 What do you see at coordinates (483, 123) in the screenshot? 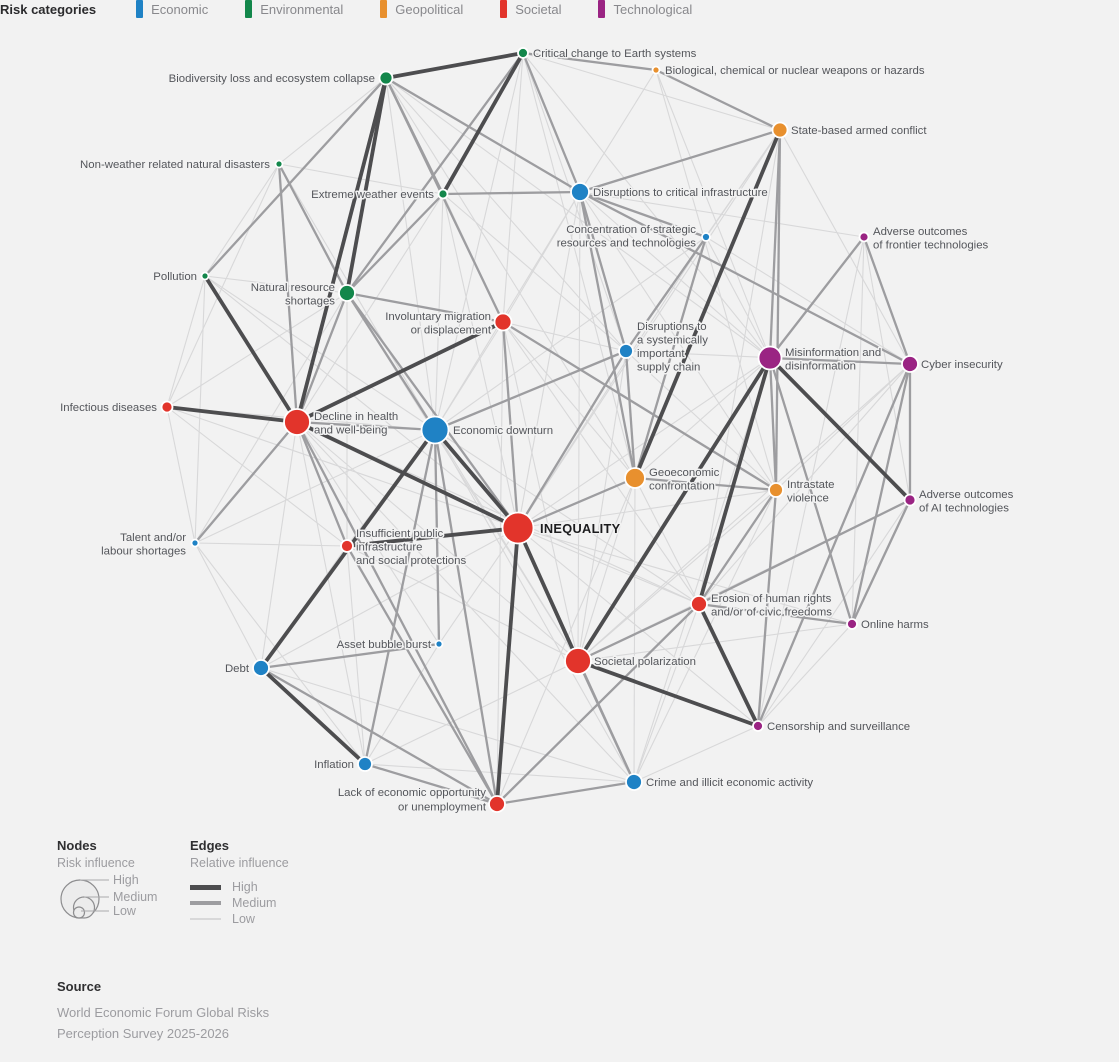
I see `edge-critical-change-earth-systems--extreme-weather-events` at bounding box center [483, 123].